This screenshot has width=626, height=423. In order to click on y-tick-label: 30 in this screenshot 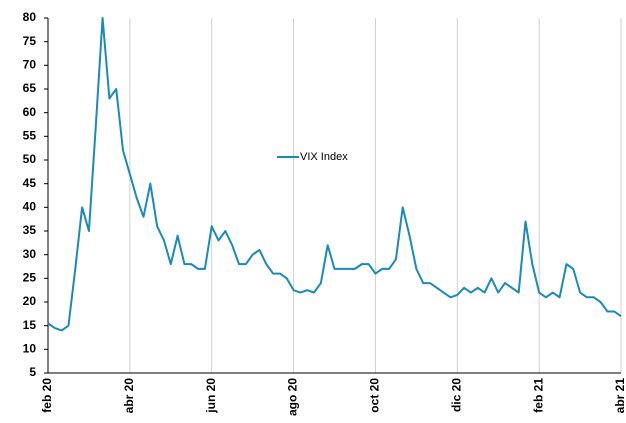, I will do `click(30, 254)`.